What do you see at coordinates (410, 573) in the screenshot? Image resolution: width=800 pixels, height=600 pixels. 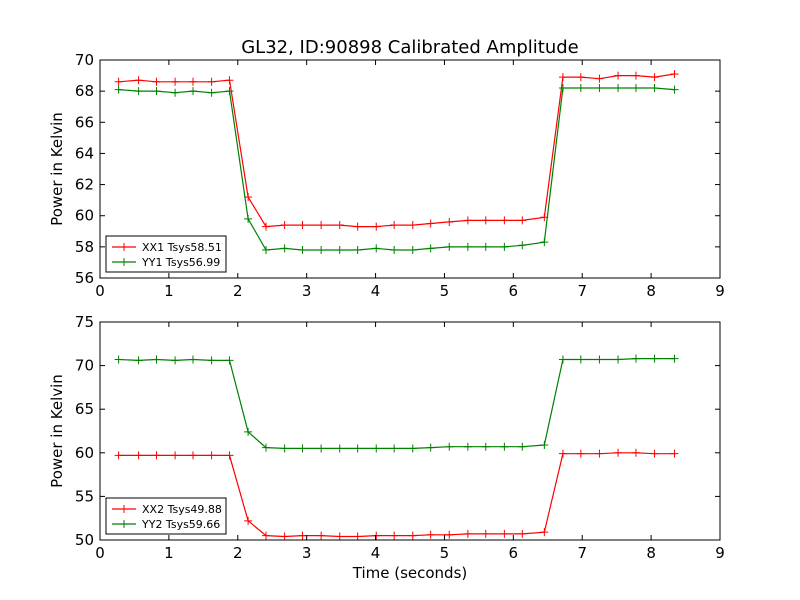 I see `x-axis-label: Time (seconds)` at bounding box center [410, 573].